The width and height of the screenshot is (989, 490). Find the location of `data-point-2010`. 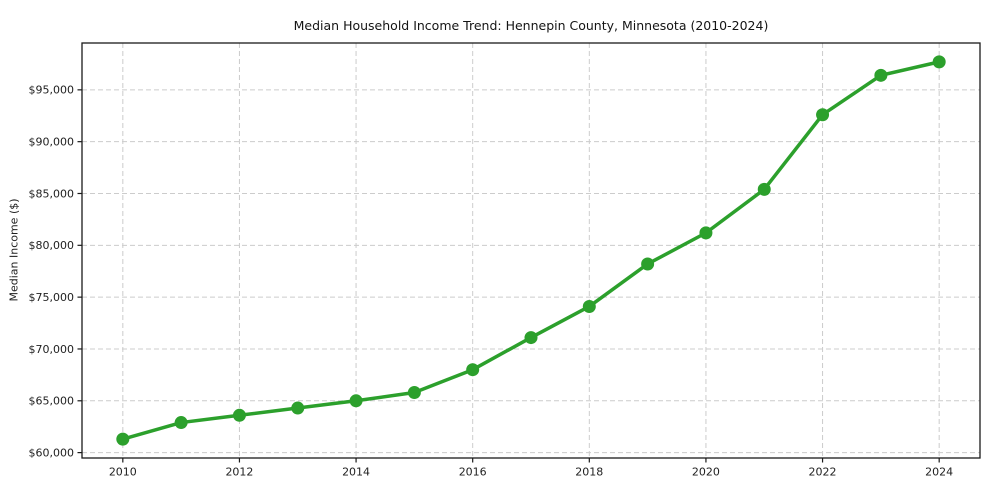

data-point-2010 is located at coordinates (123, 439).